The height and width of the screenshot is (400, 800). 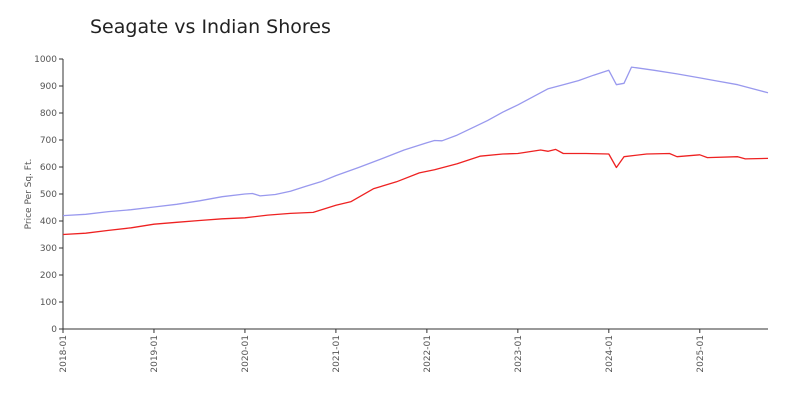 What do you see at coordinates (155, 354) in the screenshot?
I see `x-tick-label: 2019-01` at bounding box center [155, 354].